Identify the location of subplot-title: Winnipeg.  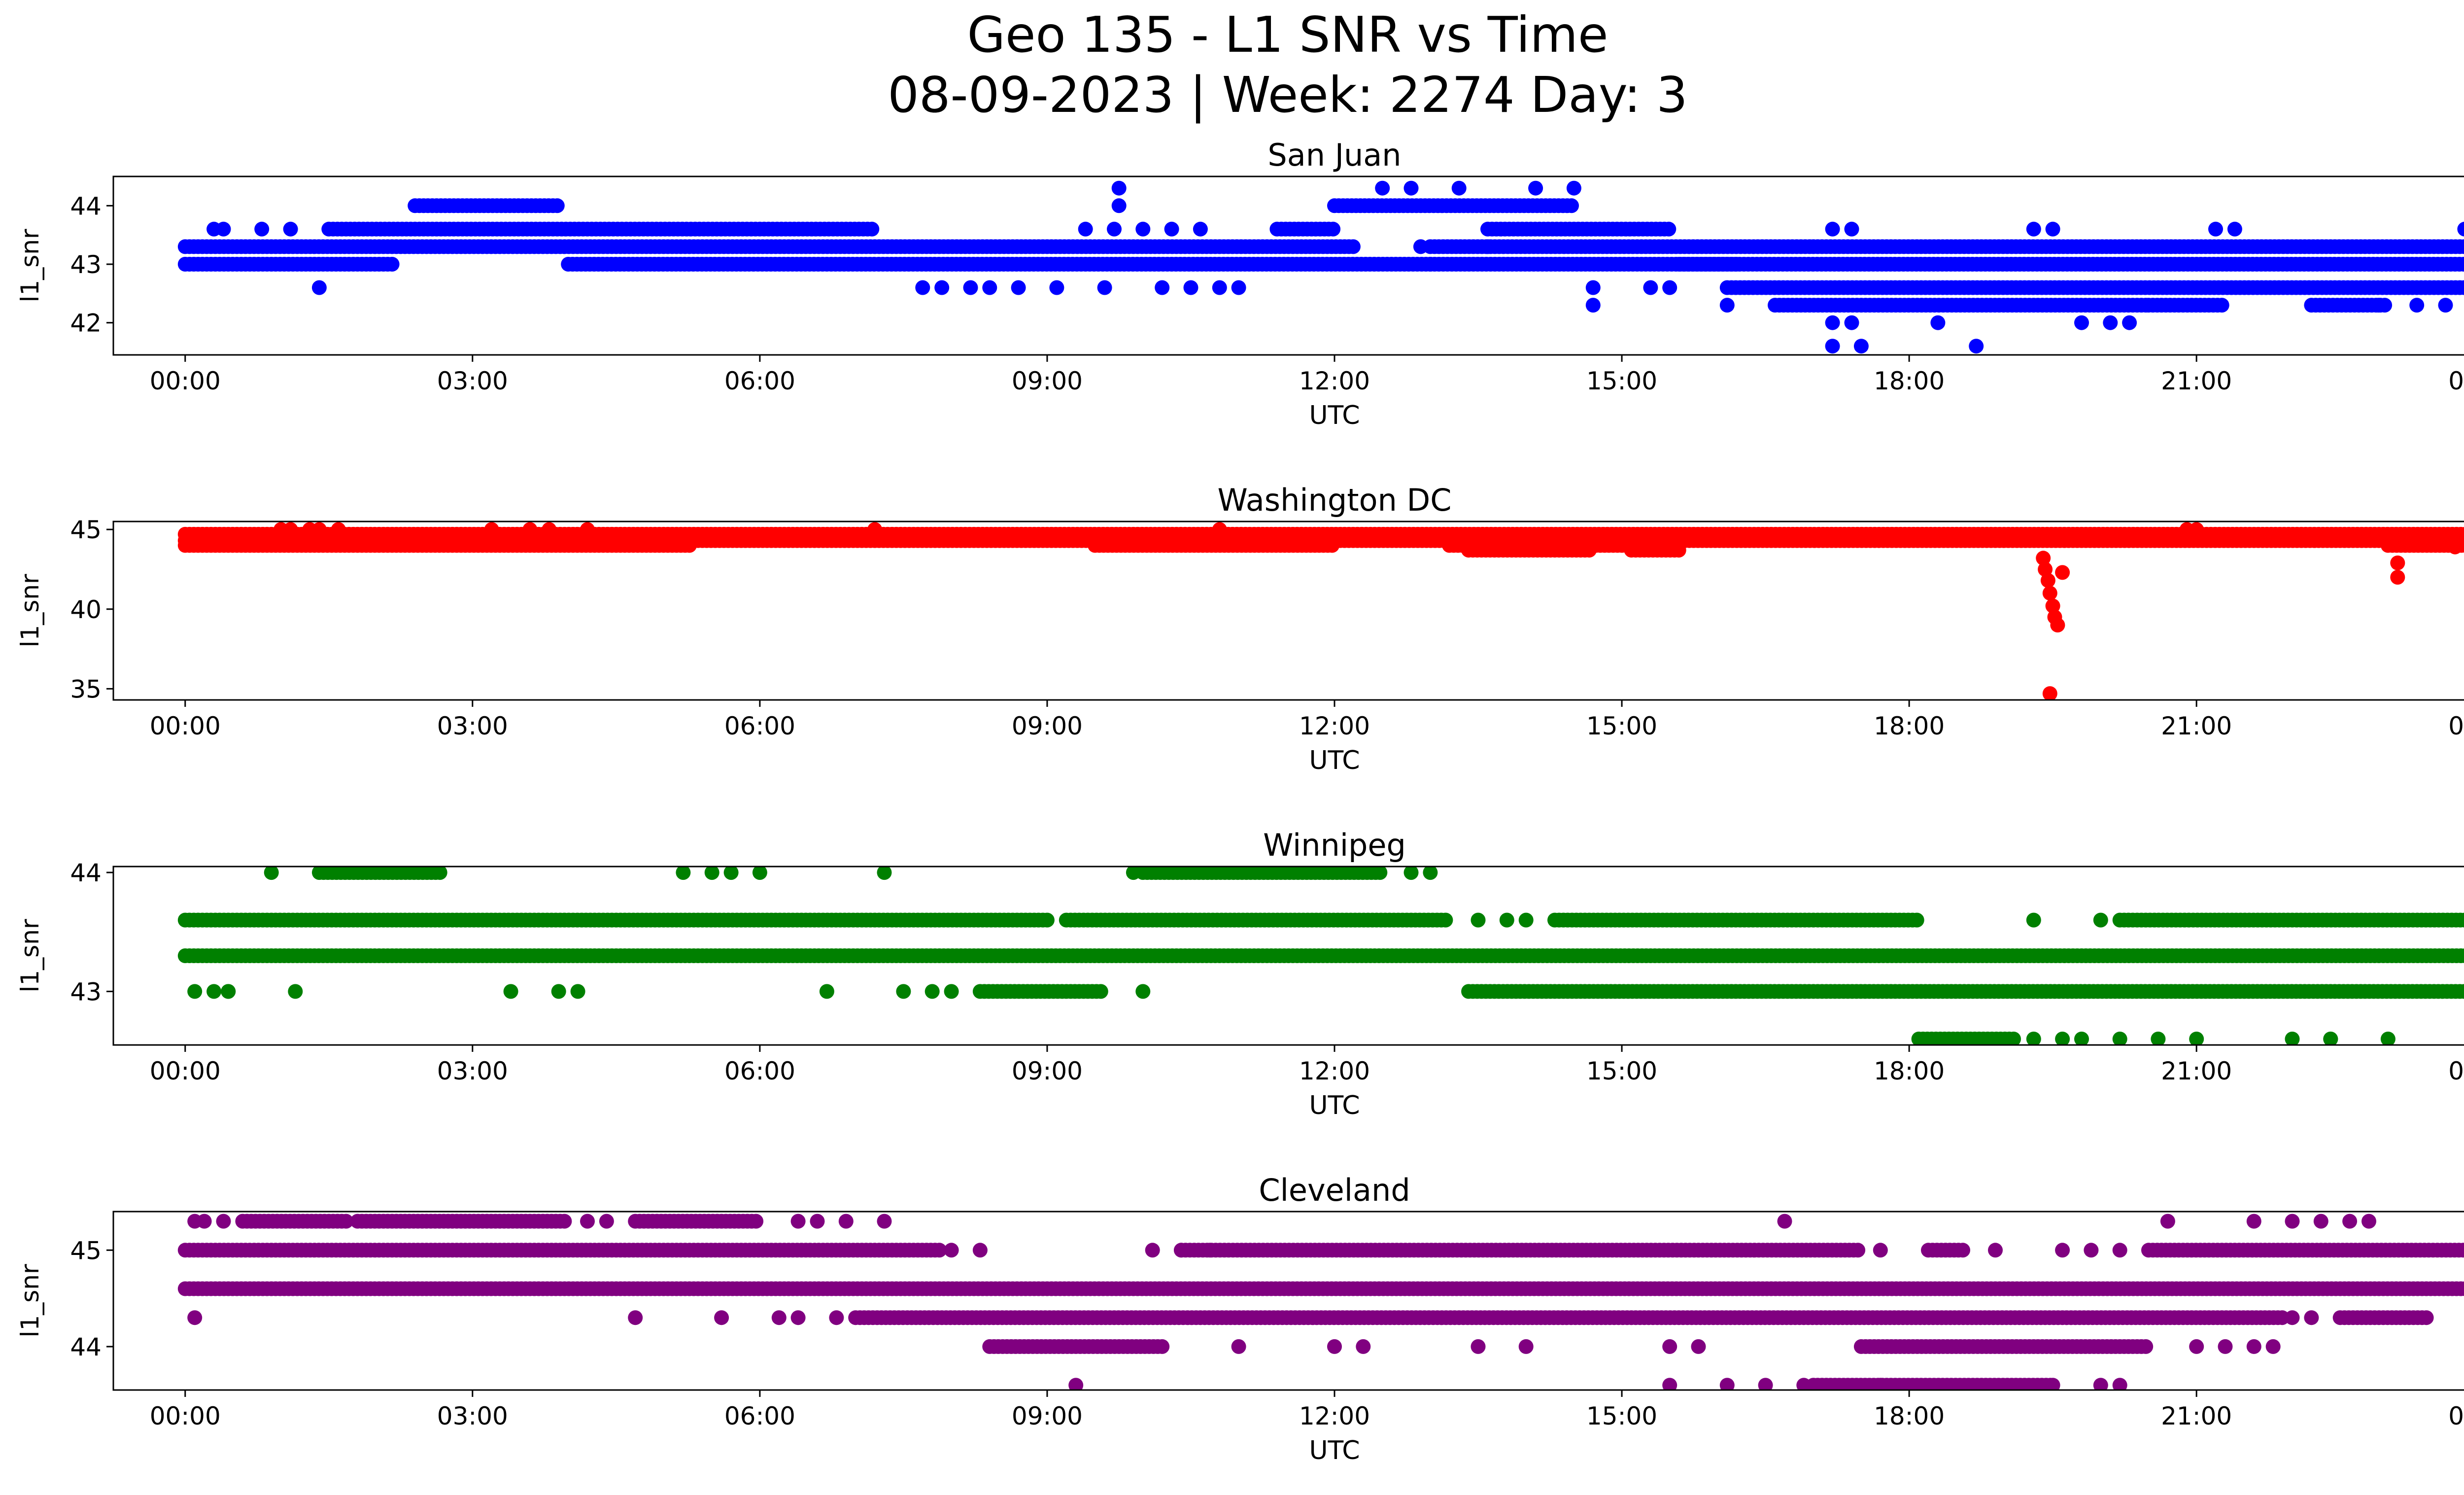
(1334, 845).